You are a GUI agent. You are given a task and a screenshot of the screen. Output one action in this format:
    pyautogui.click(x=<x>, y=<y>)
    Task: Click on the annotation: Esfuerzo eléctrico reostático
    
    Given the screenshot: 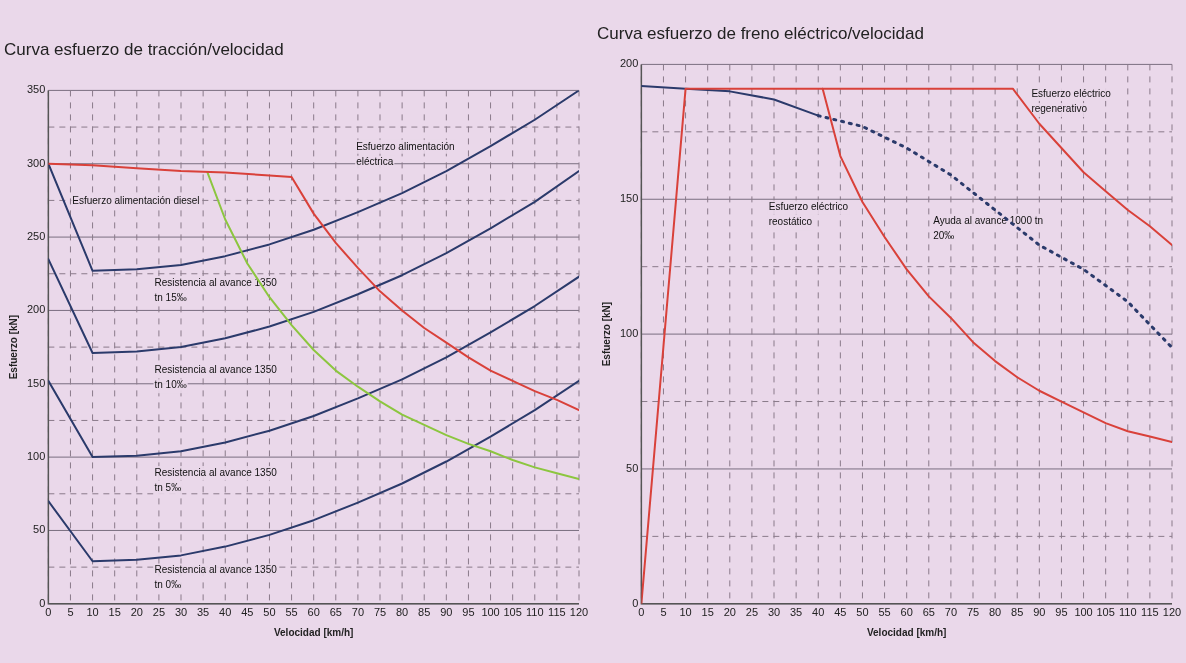 What is the action you would take?
    pyautogui.click(x=808, y=214)
    